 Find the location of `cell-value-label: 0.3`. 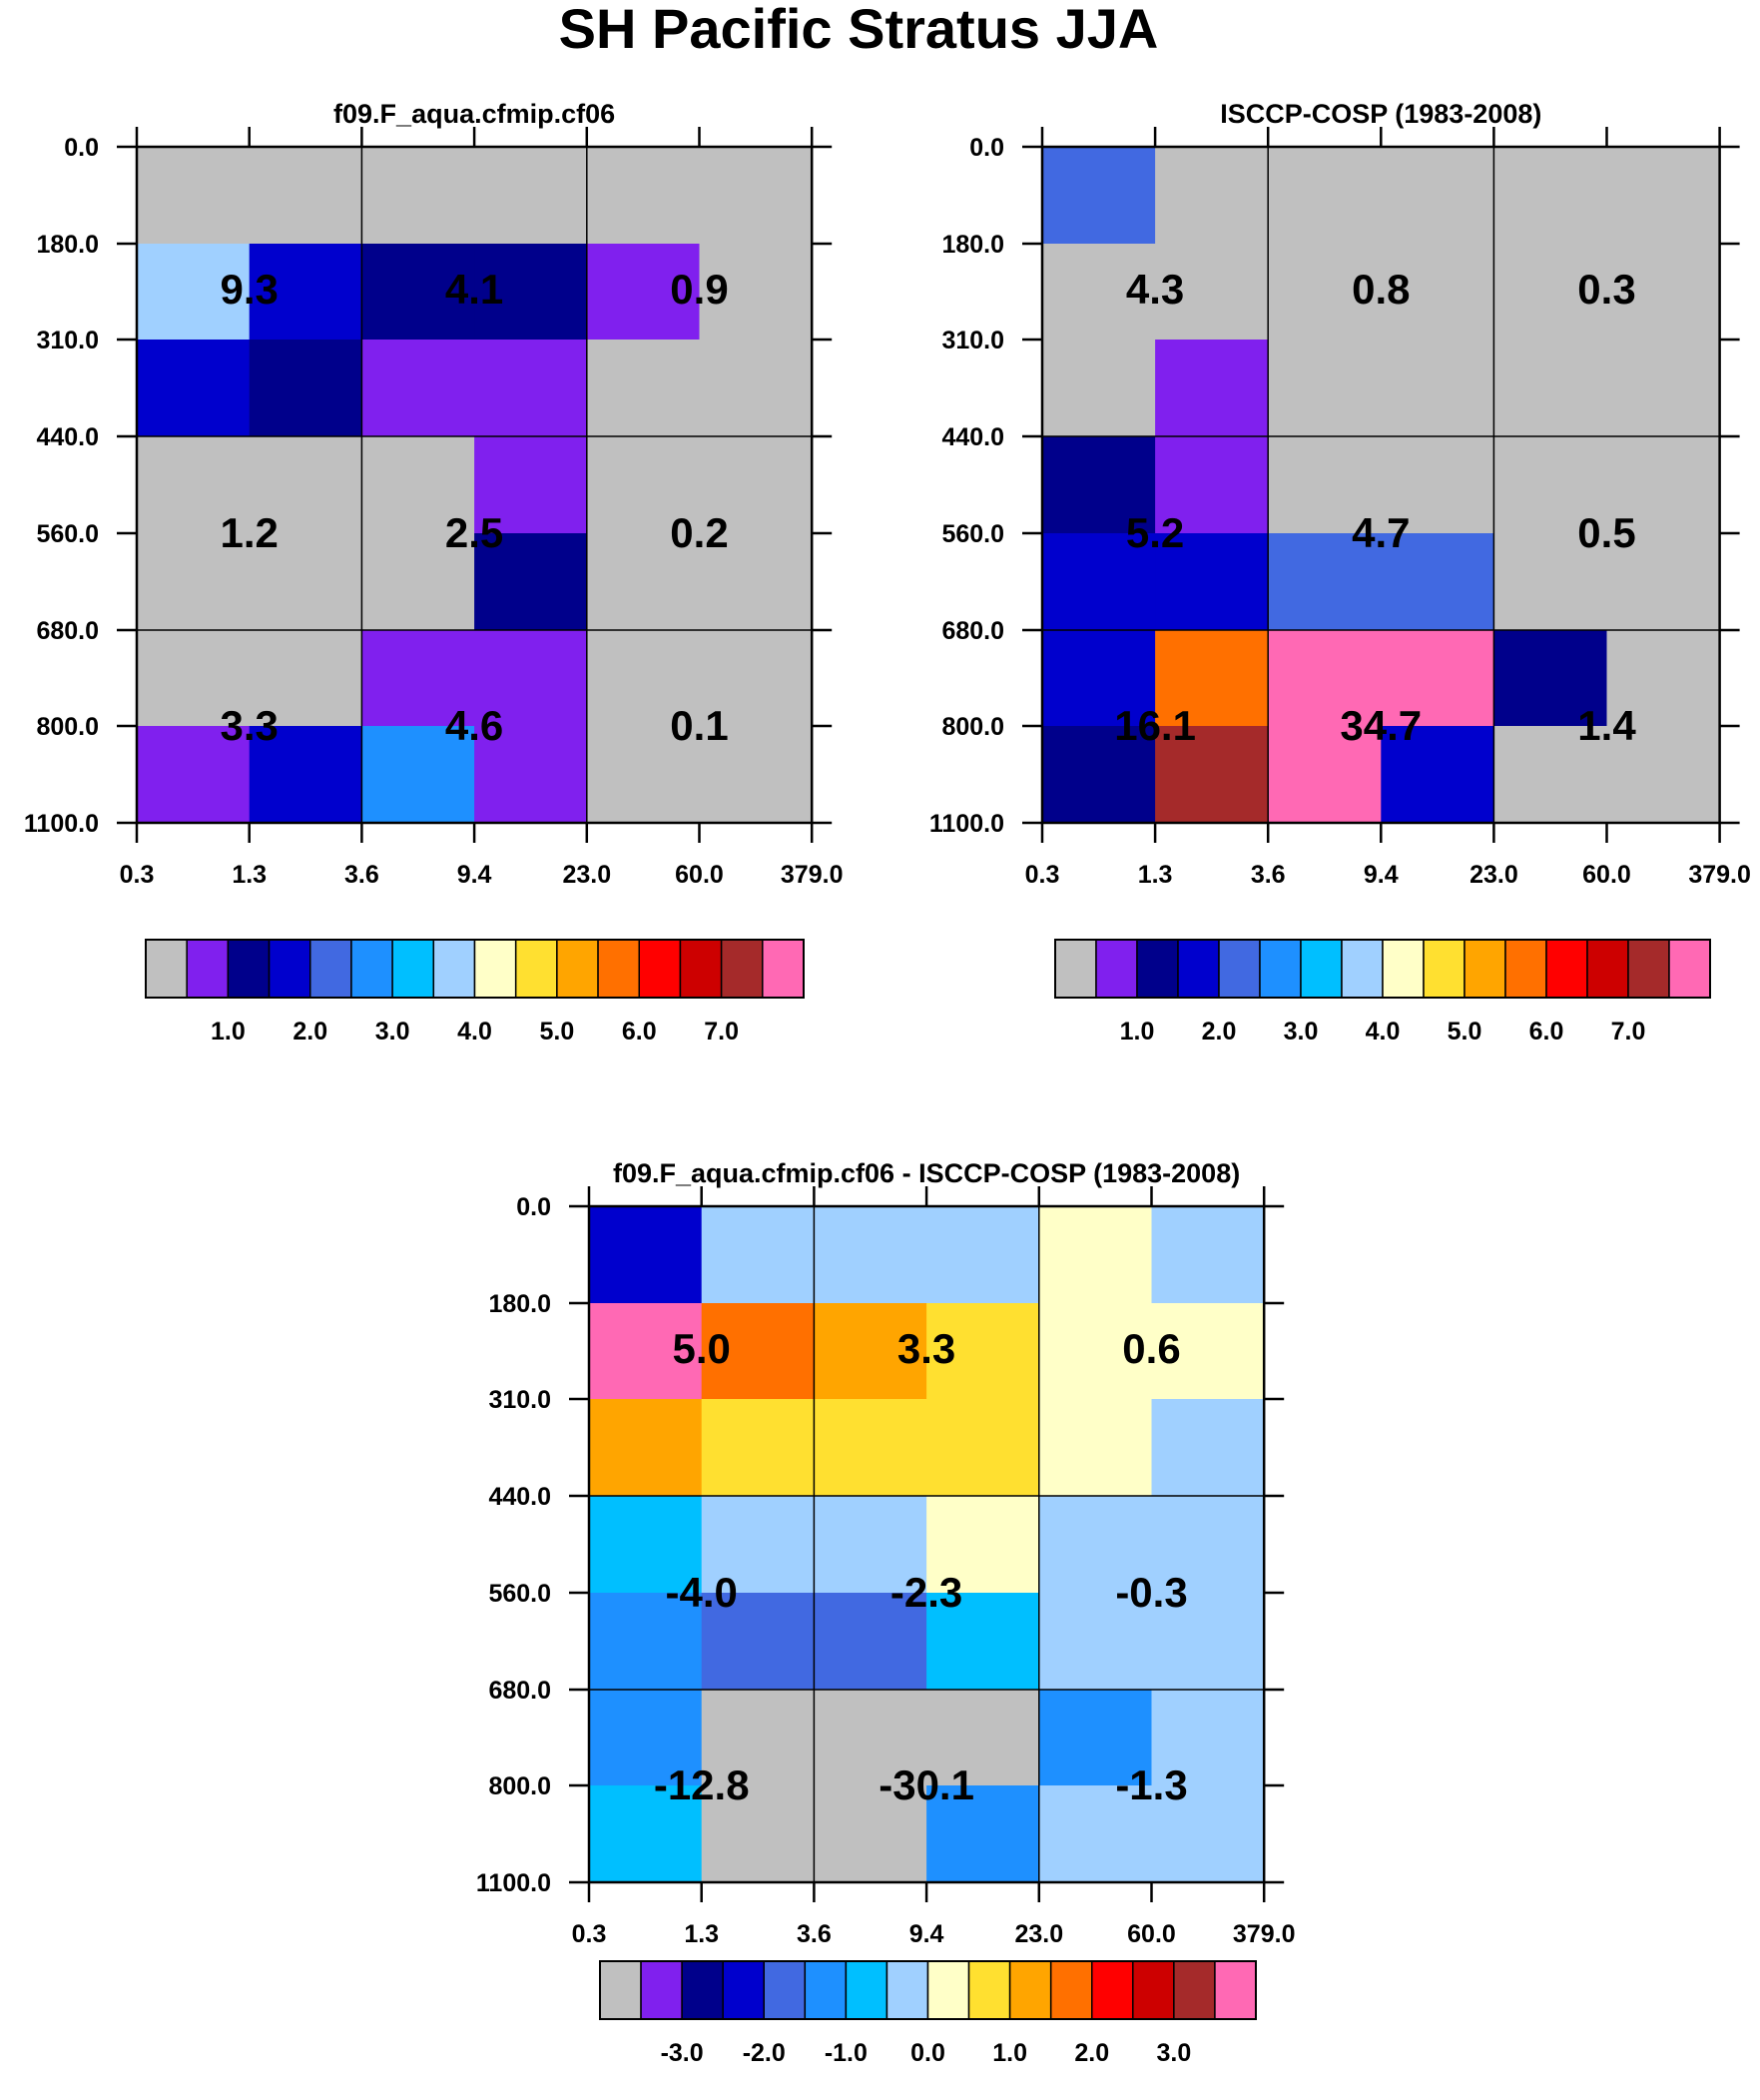

cell-value-label: 0.3 is located at coordinates (1606, 289).